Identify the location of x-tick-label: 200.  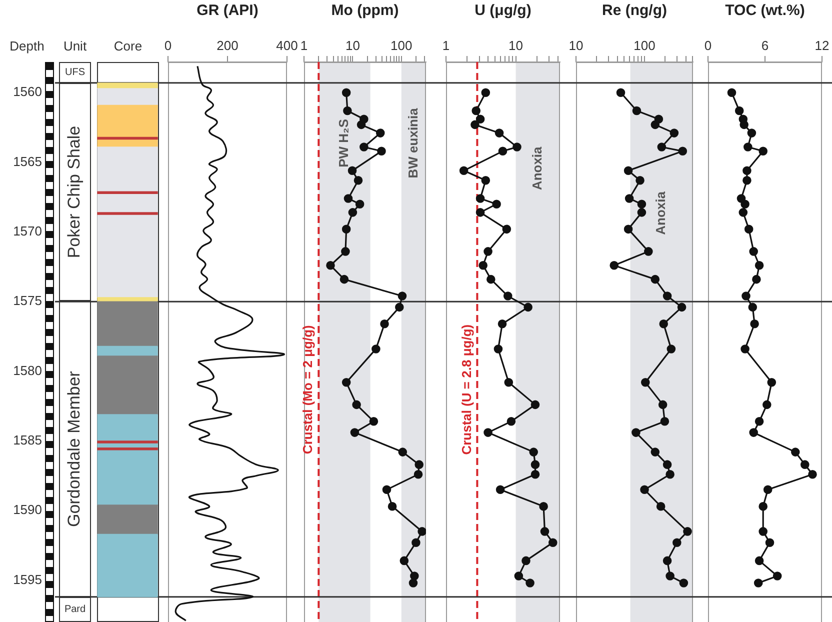
(227, 45).